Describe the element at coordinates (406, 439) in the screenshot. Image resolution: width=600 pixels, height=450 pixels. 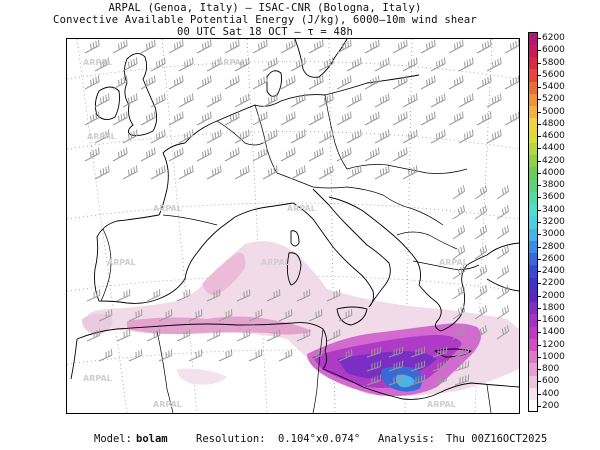
I see `footer-analysis-label: Analysis:` at that location.